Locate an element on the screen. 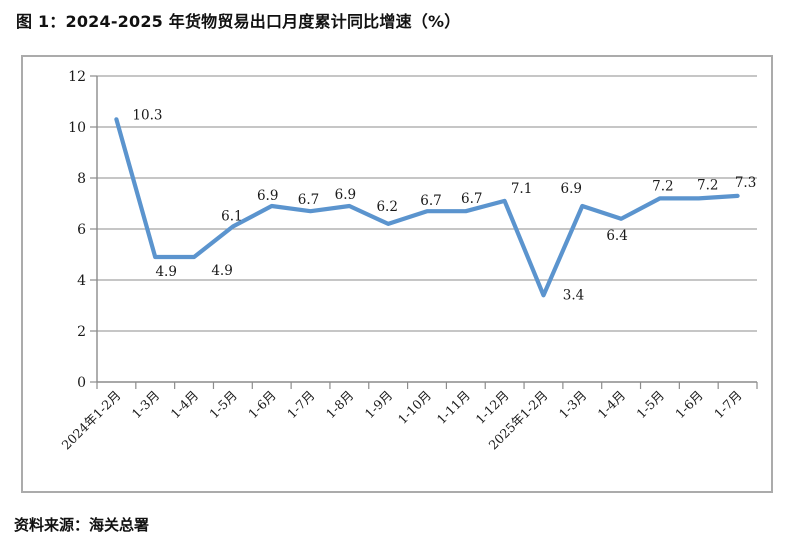 The width and height of the screenshot is (800, 556). y-tick-label: 10 is located at coordinates (77, 128).